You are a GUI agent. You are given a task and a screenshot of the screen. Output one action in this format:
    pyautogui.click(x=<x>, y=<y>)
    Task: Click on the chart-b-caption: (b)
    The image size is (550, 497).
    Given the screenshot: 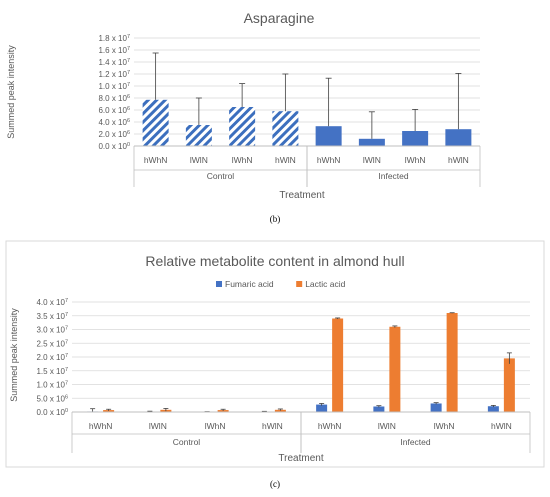 What is the action you would take?
    pyautogui.click(x=275, y=219)
    